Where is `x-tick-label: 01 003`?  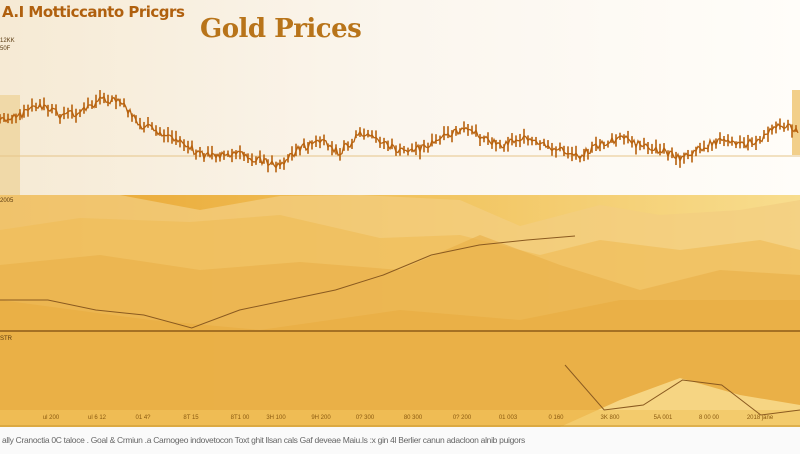 x-tick-label: 01 003 is located at coordinates (508, 418).